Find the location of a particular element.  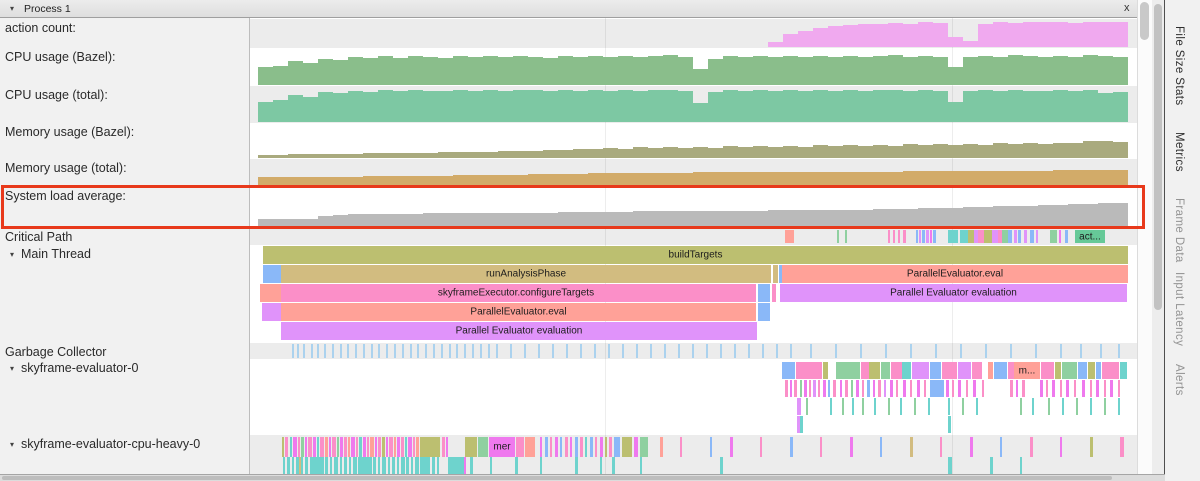

counter-chart-cpu-bazel is located at coordinates (693, 66).